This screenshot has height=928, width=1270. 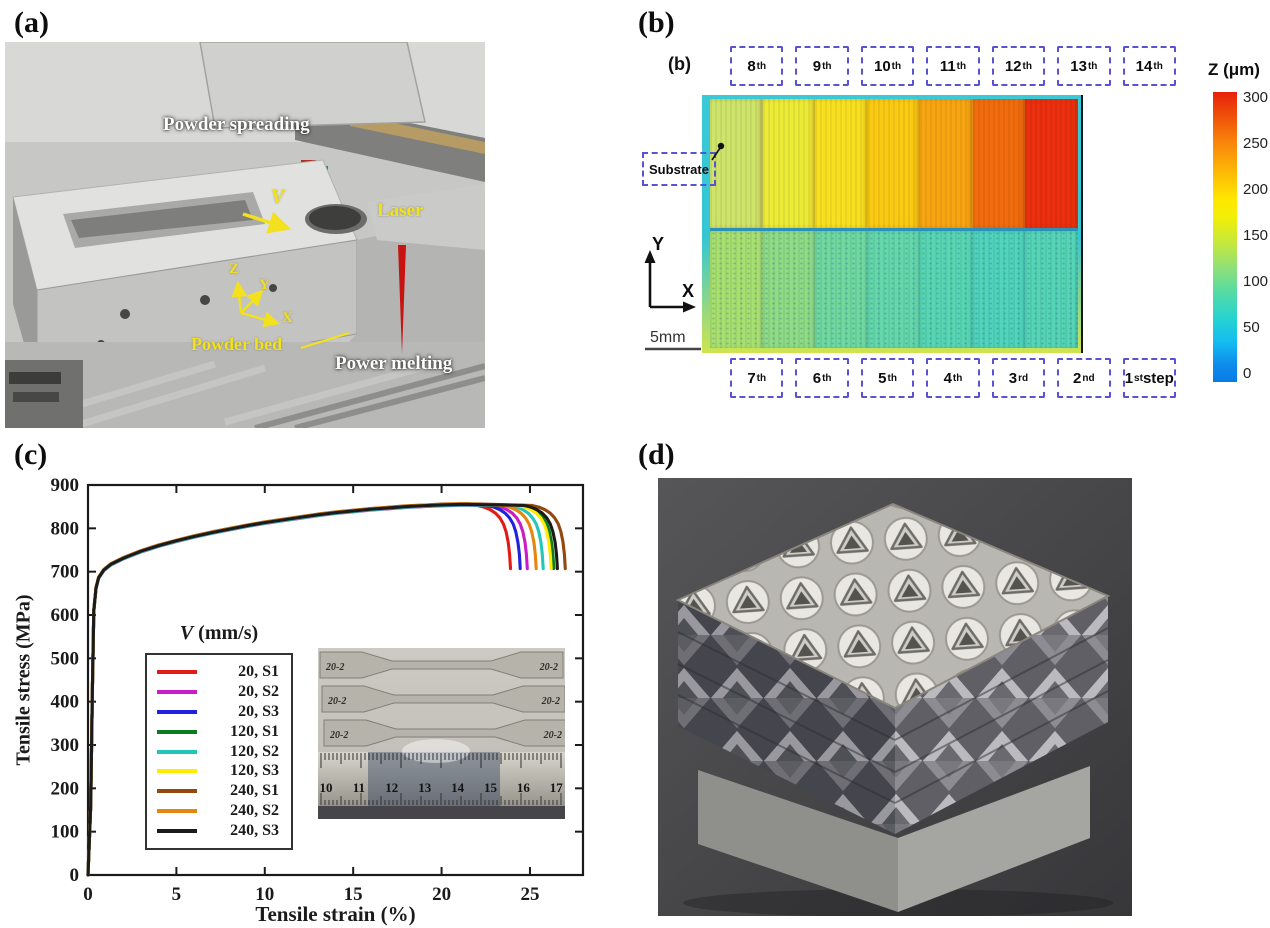 I want to click on y-tick-label: 800, so click(x=65, y=528).